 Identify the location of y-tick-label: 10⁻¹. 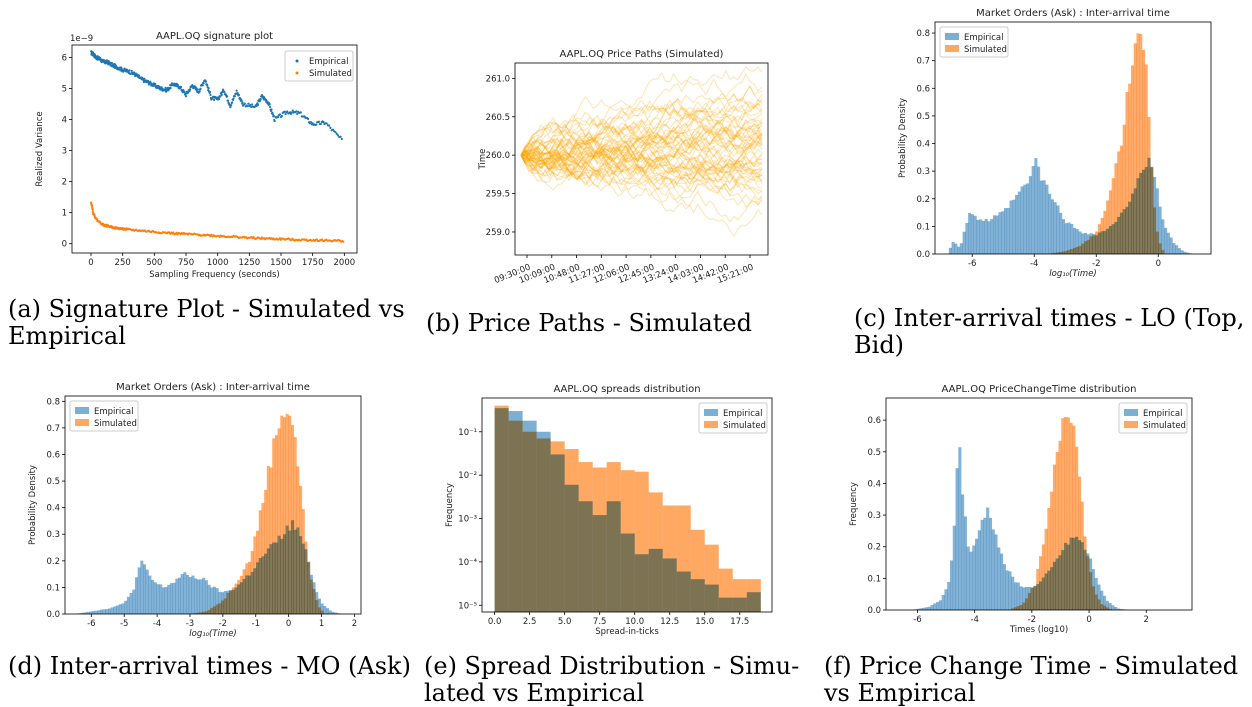
(467, 433).